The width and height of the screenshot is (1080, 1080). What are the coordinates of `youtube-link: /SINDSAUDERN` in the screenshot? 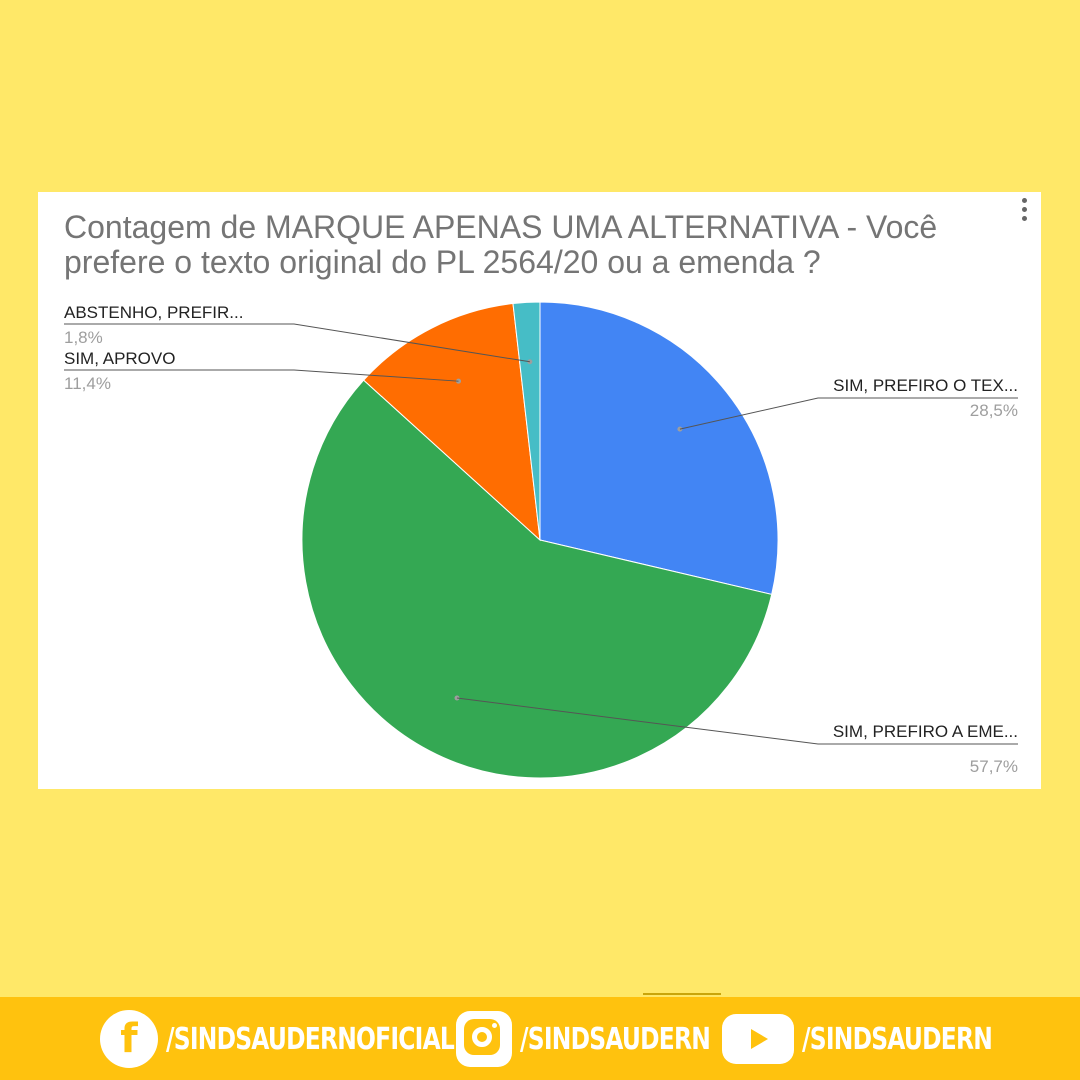 It's located at (884, 1039).